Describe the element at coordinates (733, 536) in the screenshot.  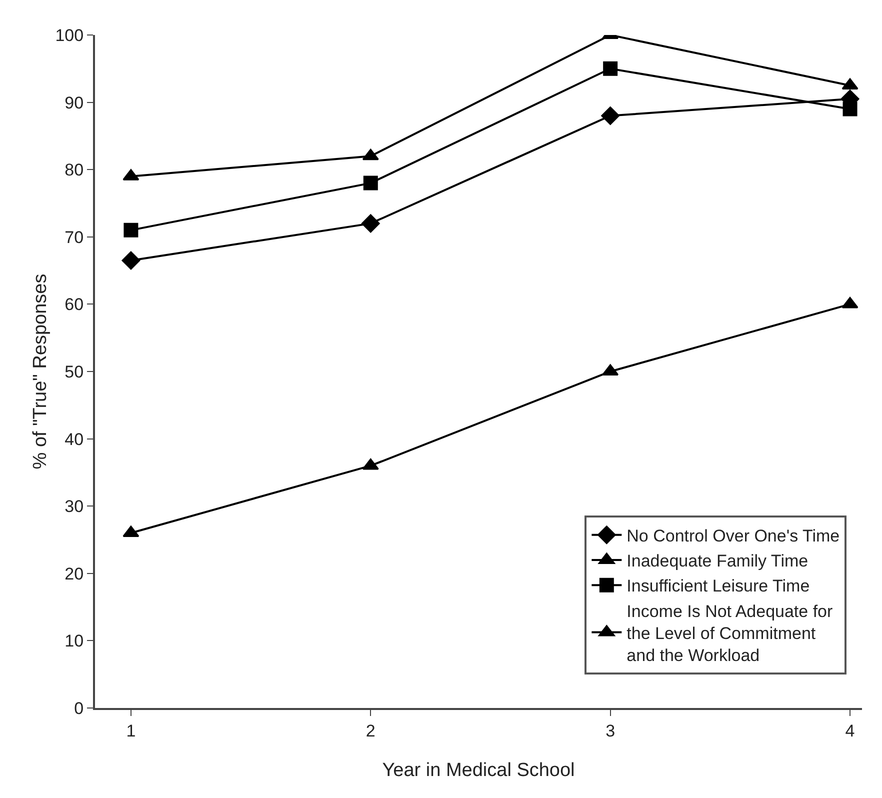
I see `legend-label: No Control Over One's Time` at that location.